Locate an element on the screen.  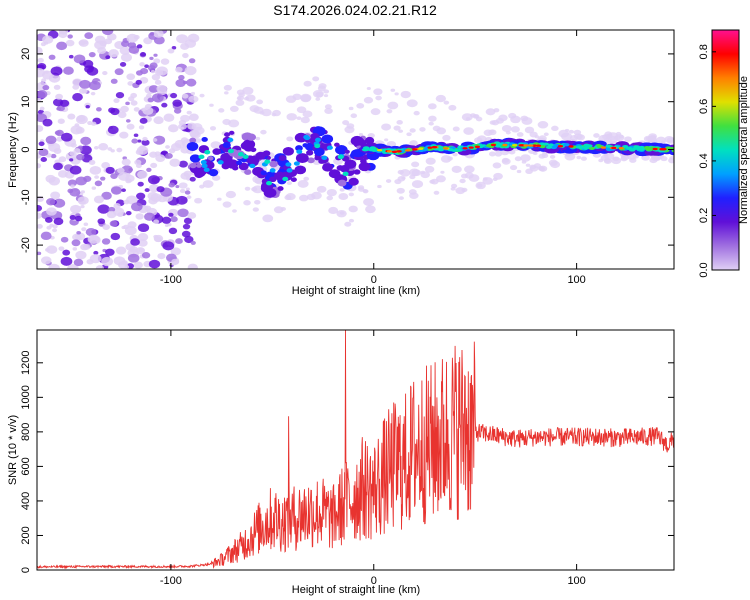
spectrogram-y-axis-label: Frequency (Hz) is located at coordinates (13, 150).